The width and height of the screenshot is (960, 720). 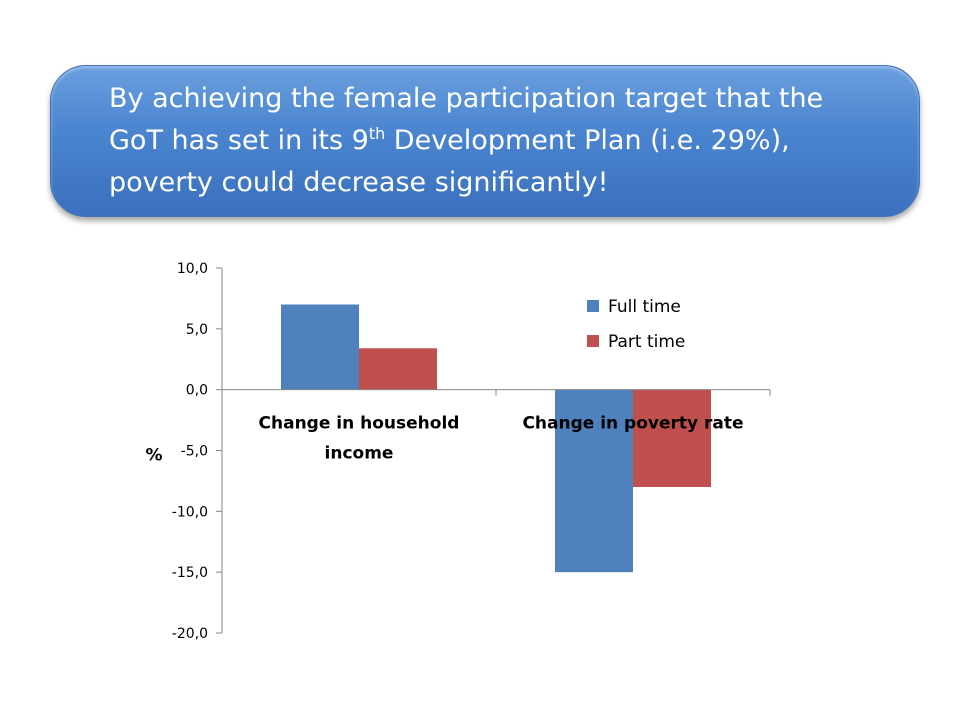 I want to click on y-tick-label: 5,0, so click(x=197, y=330).